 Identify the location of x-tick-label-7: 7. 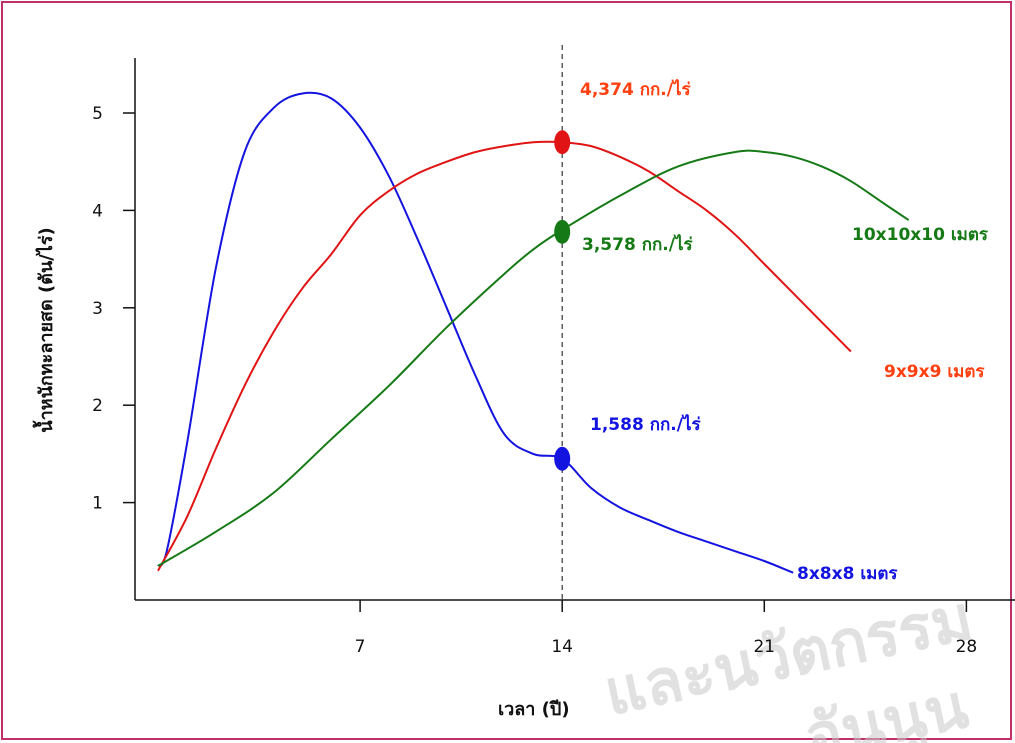
(360, 647).